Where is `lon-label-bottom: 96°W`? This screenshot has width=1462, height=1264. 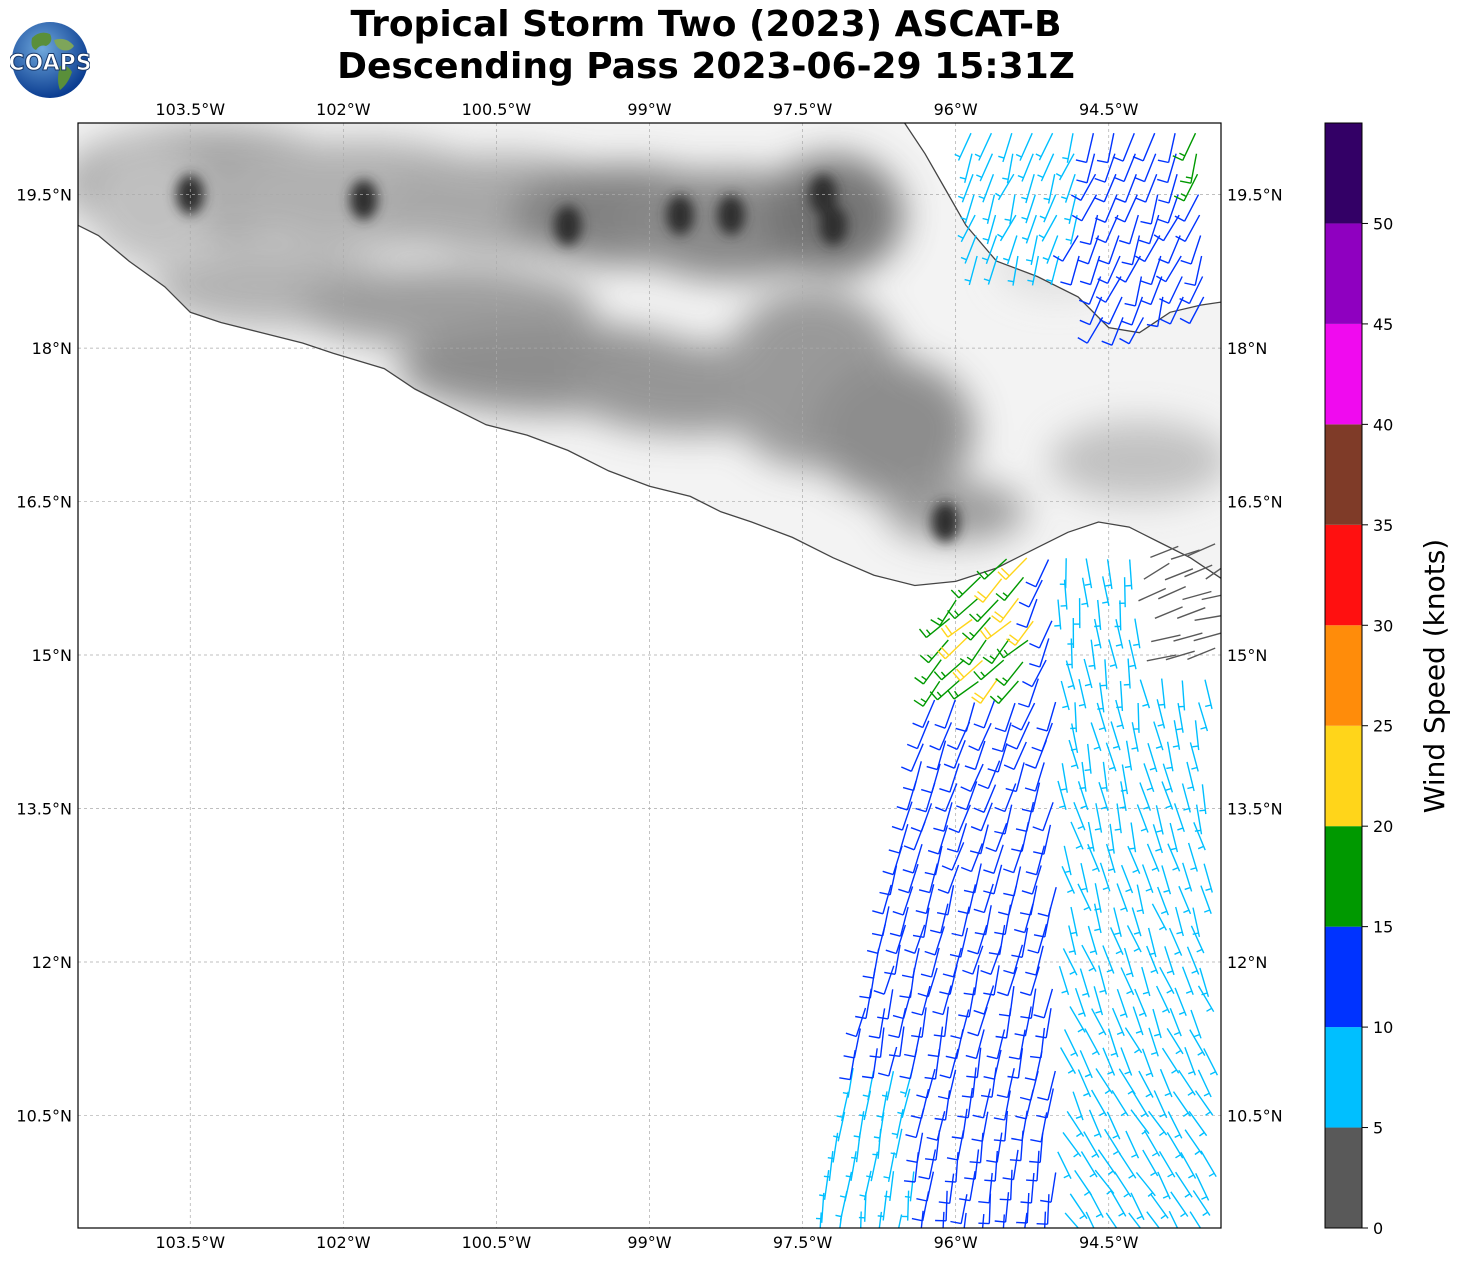 lon-label-bottom: 96°W is located at coordinates (956, 1242).